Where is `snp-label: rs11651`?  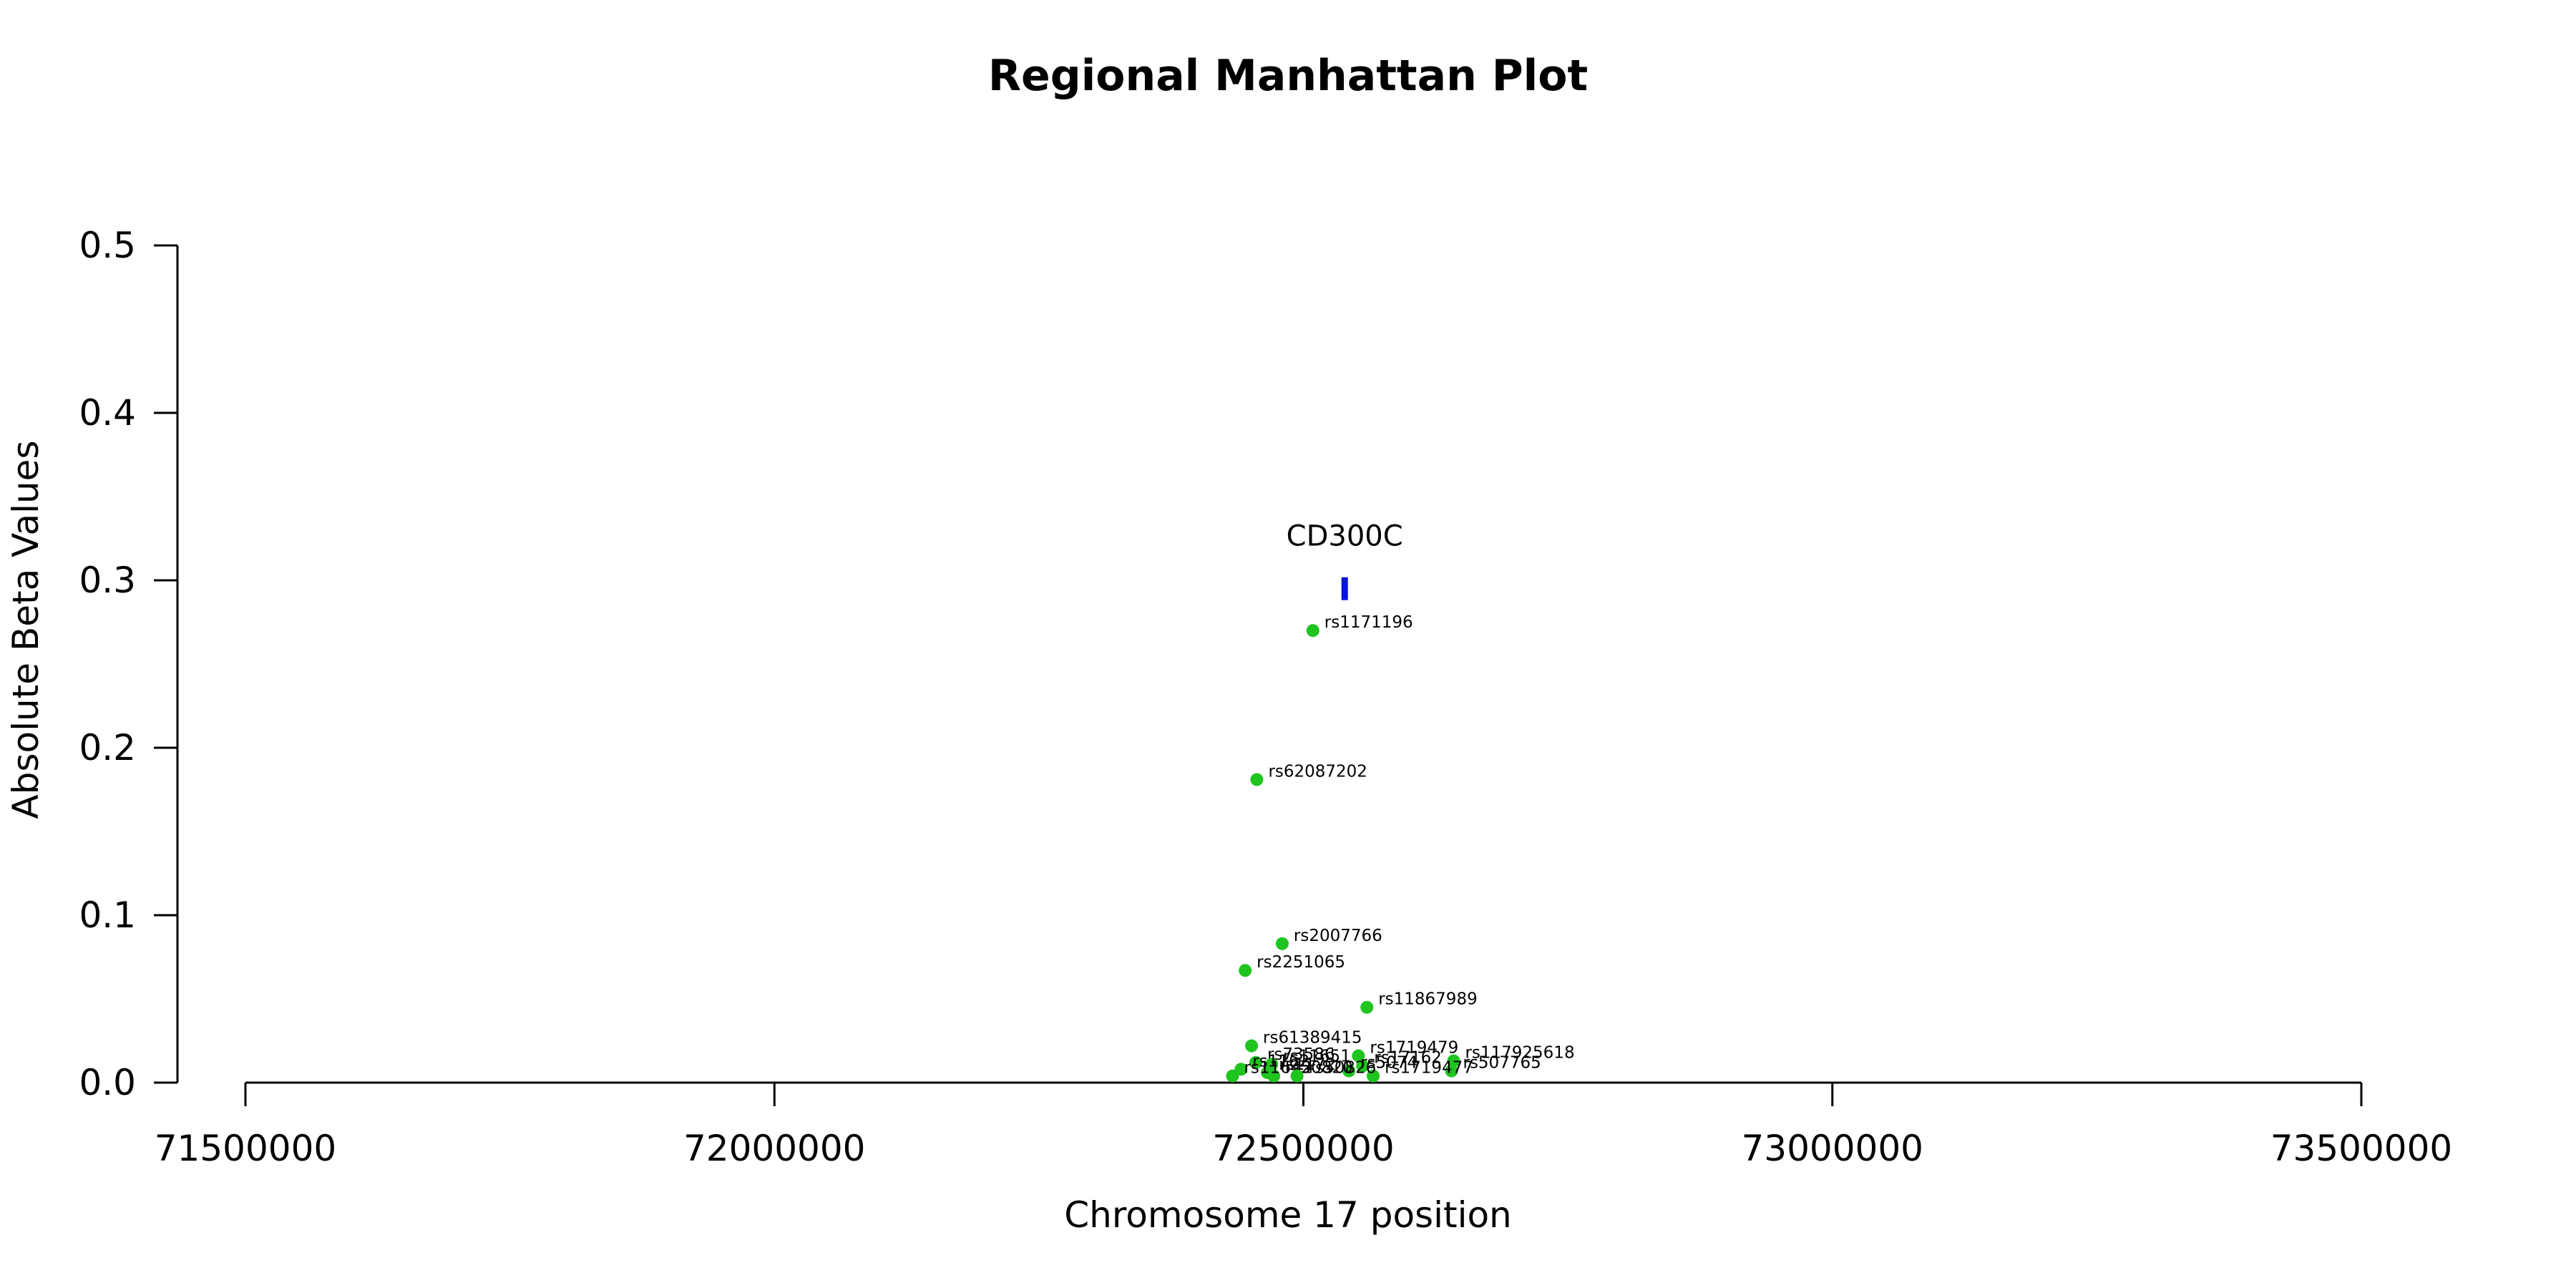 snp-label: rs11651 is located at coordinates (1317, 1056).